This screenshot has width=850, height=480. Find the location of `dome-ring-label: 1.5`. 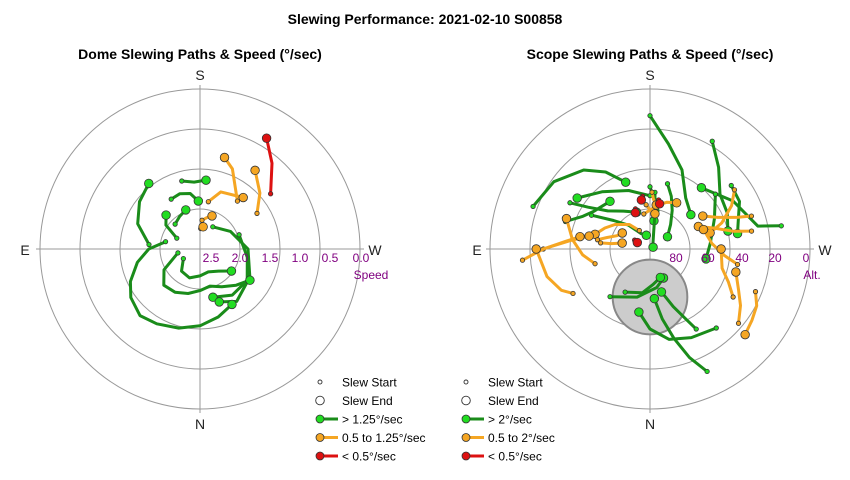

dome-ring-label: 1.5 is located at coordinates (270, 258).